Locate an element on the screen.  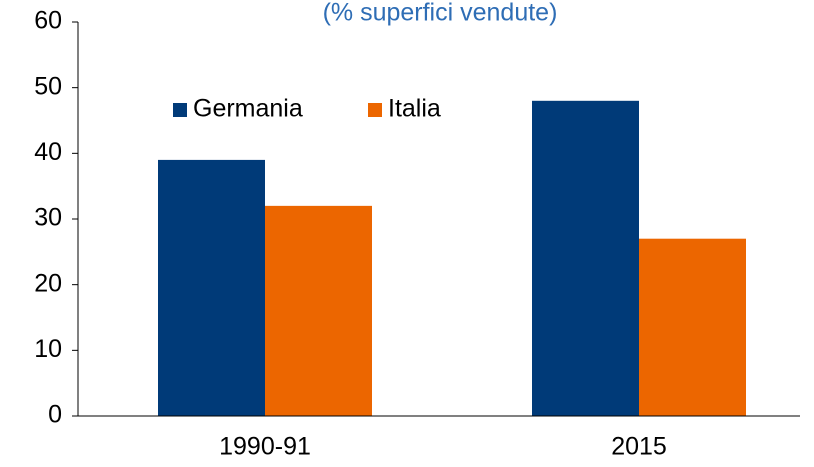
legend-label: Germania is located at coordinates (248, 109).